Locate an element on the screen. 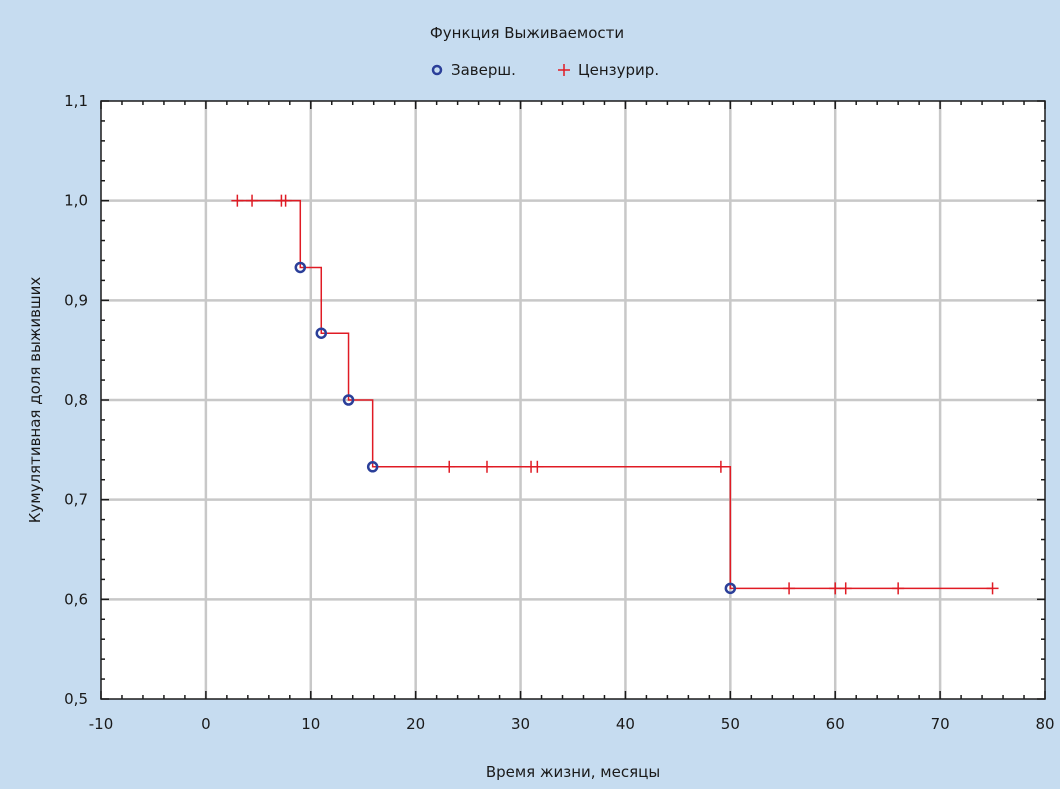 This screenshot has width=1060, height=789. x-tick-label: 30 is located at coordinates (520, 724).